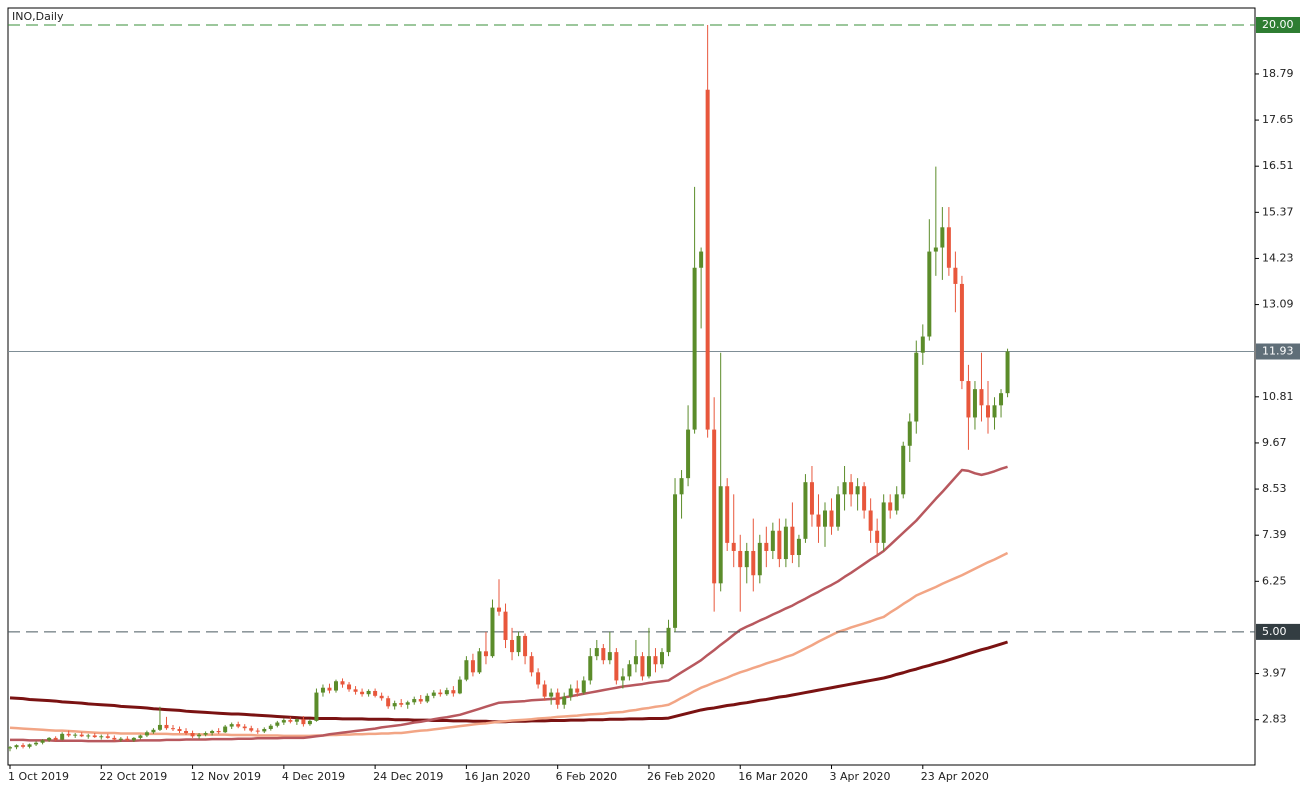  I want to click on x-tick-label: 26 Feb 2020, so click(681, 776).